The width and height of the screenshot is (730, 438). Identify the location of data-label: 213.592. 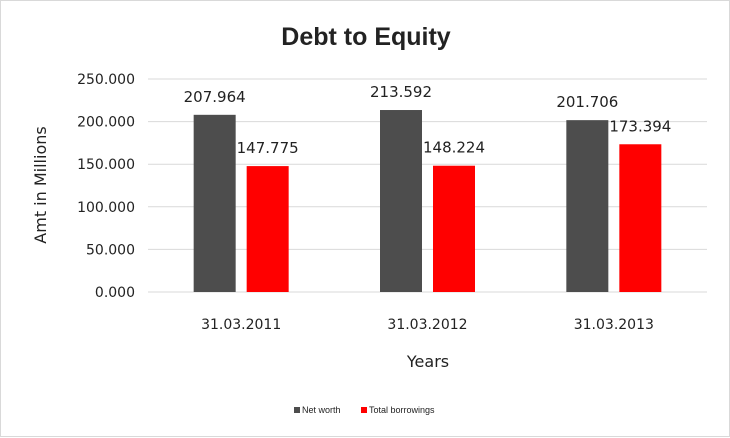
(401, 92).